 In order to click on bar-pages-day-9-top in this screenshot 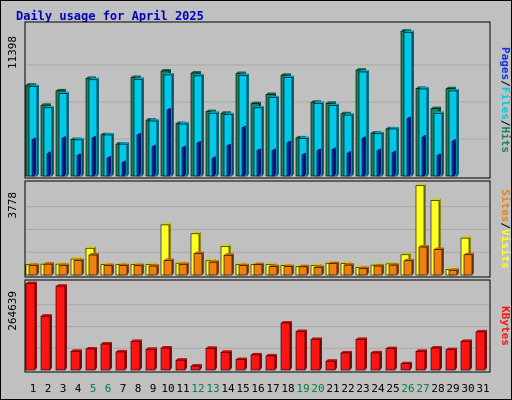, I will do `click(154, 145)`.